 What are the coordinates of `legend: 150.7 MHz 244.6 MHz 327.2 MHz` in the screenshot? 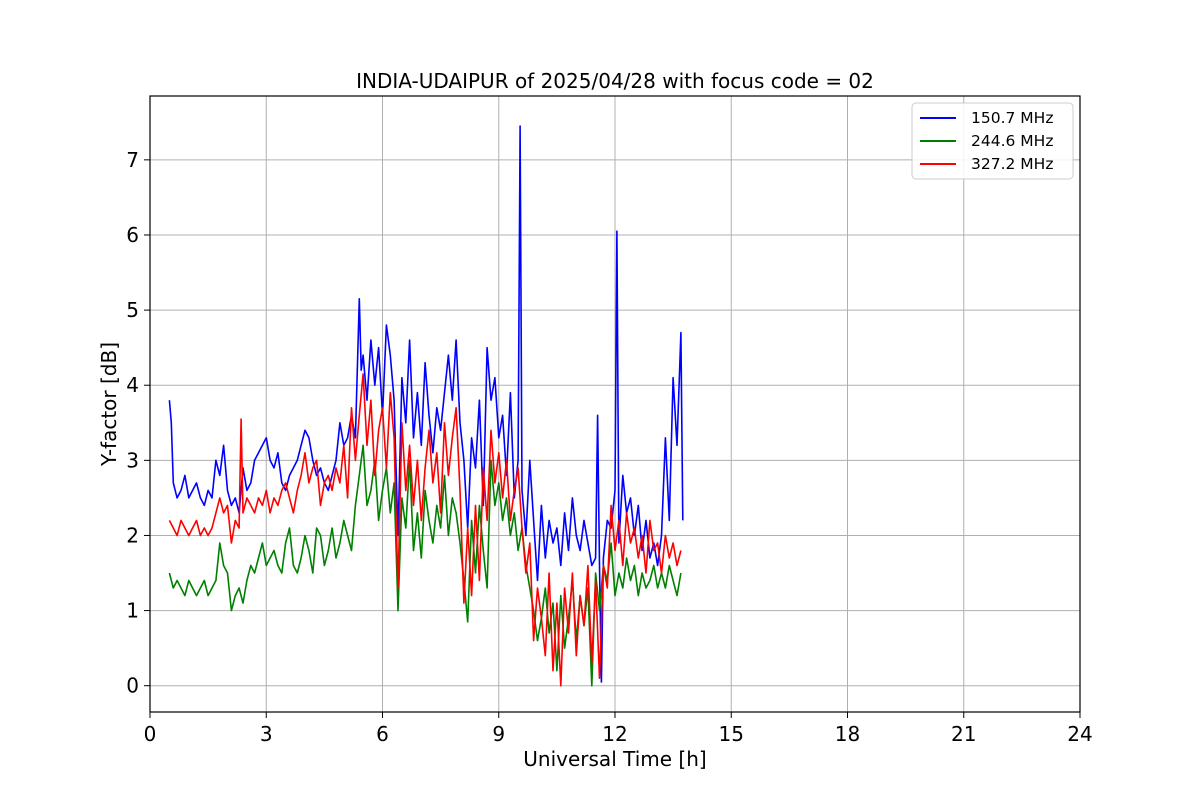 It's located at (992, 141).